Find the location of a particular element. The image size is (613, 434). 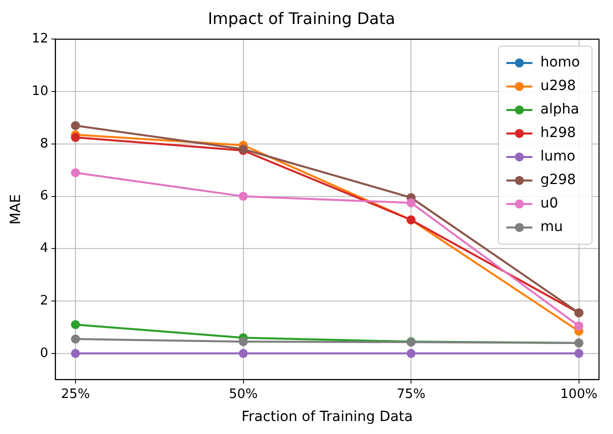

x-axis-title: Fraction of Training Data is located at coordinates (327, 417).